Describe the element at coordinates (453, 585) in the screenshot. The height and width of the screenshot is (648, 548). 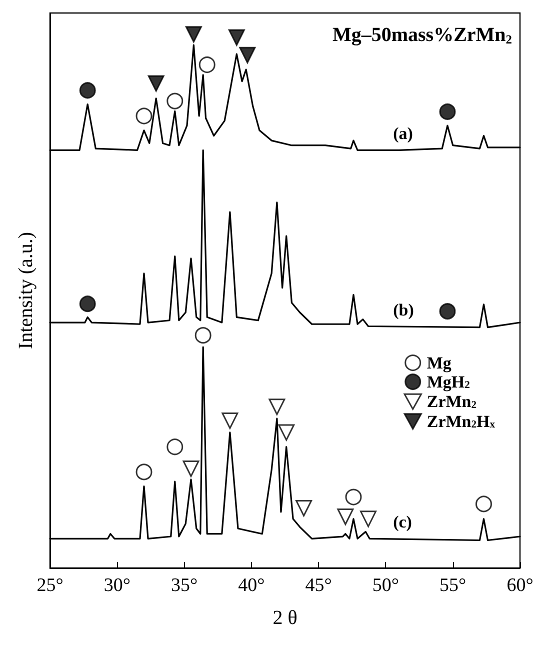
I see `x-tick-label: 55°` at that location.